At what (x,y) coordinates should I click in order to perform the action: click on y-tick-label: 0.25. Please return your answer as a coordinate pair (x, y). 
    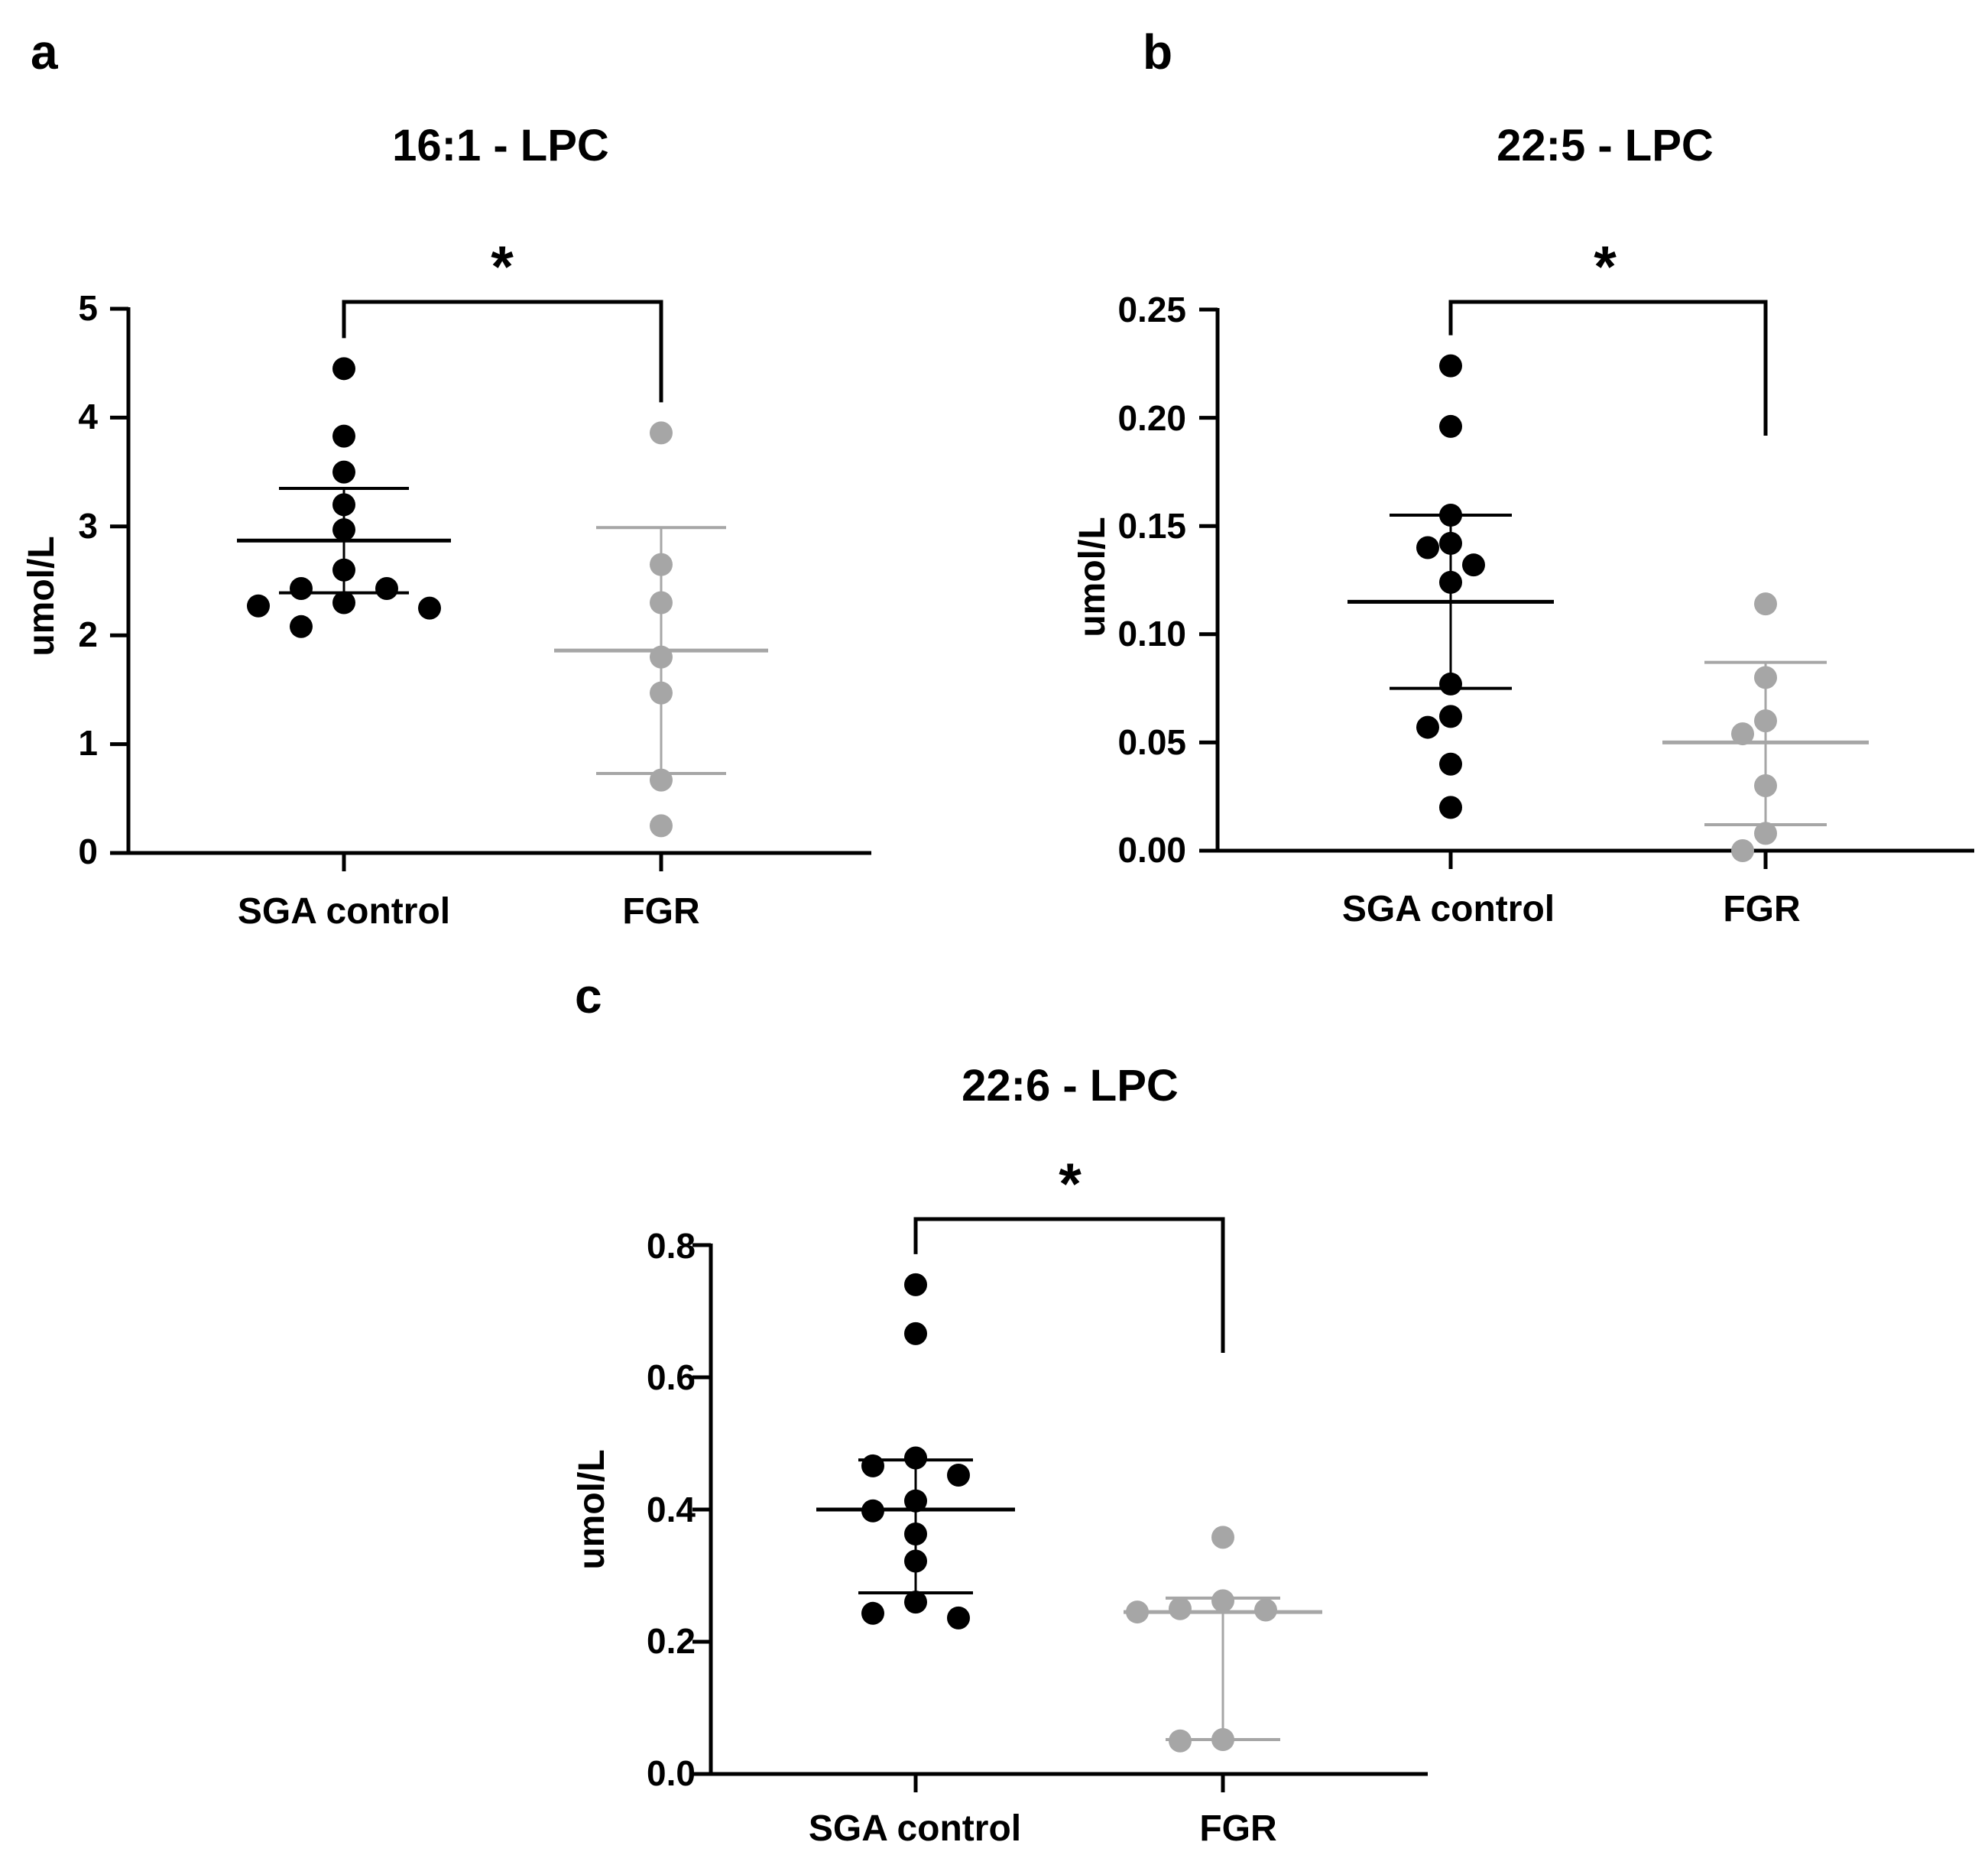
    Looking at the image, I should click on (1152, 309).